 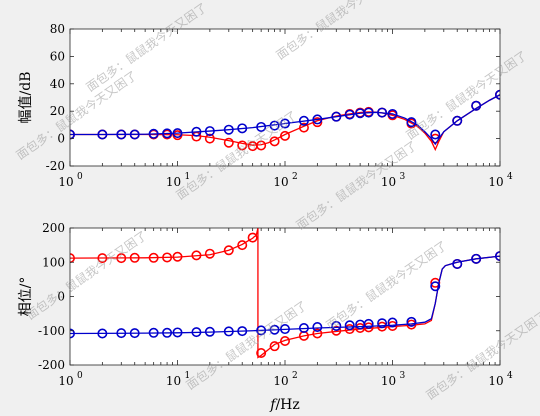 I want to click on x-tick-exponent: 3, so click(x=403, y=177).